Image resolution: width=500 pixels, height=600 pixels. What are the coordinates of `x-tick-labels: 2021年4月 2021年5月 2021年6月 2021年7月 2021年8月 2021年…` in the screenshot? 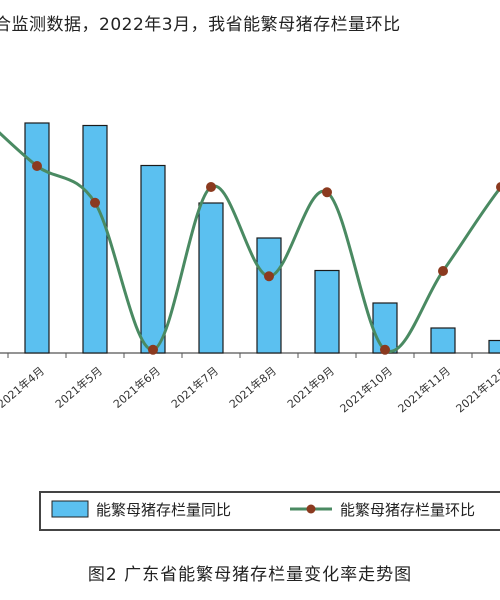 It's located at (250, 390).